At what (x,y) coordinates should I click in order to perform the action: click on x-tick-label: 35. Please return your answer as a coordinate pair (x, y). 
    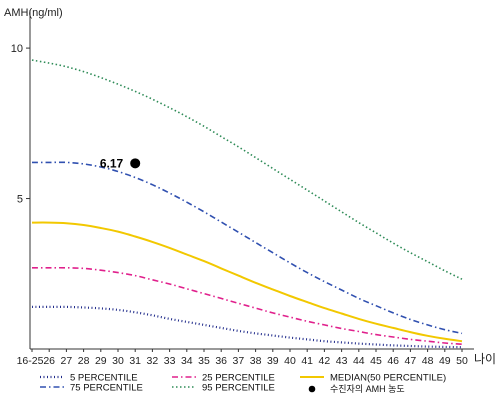
    Looking at the image, I should click on (204, 361).